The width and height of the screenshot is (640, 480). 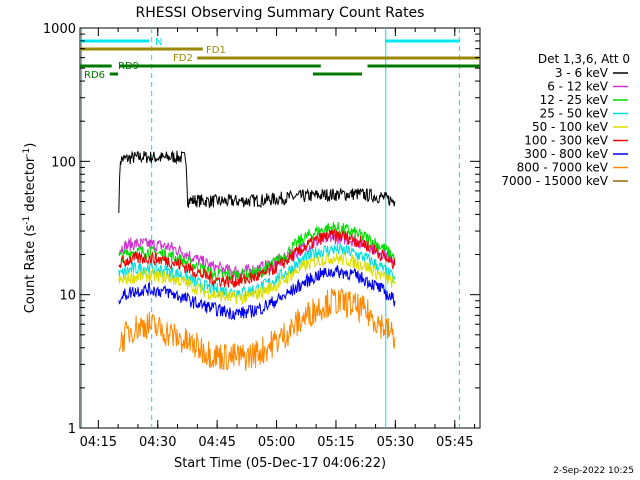 What do you see at coordinates (566, 154) in the screenshot?
I see `legend-label: 300 - 800 keV` at bounding box center [566, 154].